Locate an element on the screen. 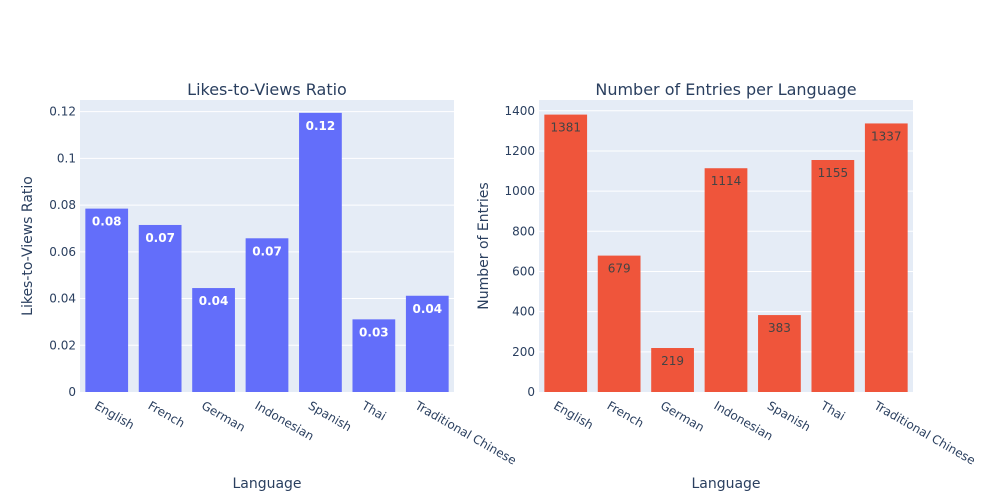 The height and width of the screenshot is (500, 1000). chart-title-right: Number of Entries per Language is located at coordinates (725, 89).